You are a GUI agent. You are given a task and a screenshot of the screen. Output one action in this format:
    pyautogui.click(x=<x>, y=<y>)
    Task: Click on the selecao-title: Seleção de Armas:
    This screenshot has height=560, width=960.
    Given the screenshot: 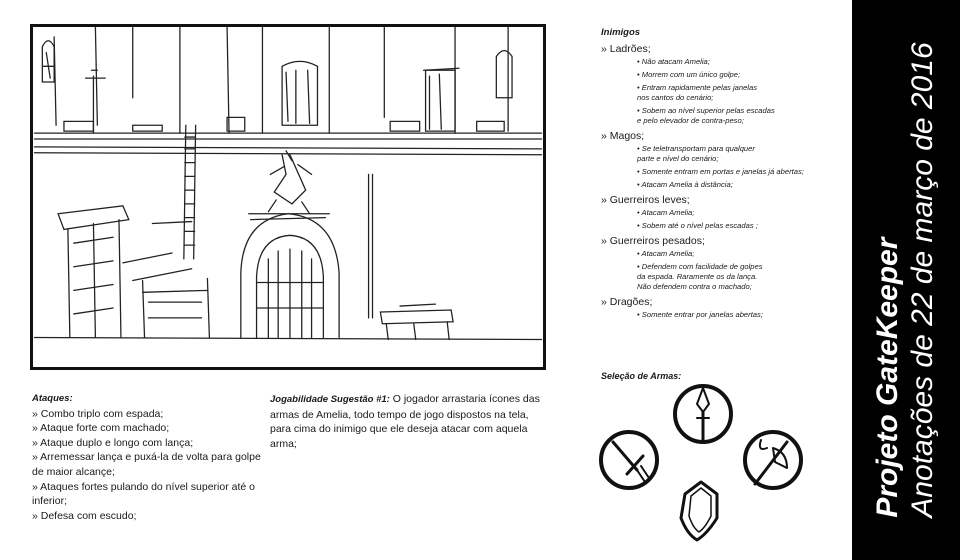 What is the action you would take?
    pyautogui.click(x=641, y=376)
    